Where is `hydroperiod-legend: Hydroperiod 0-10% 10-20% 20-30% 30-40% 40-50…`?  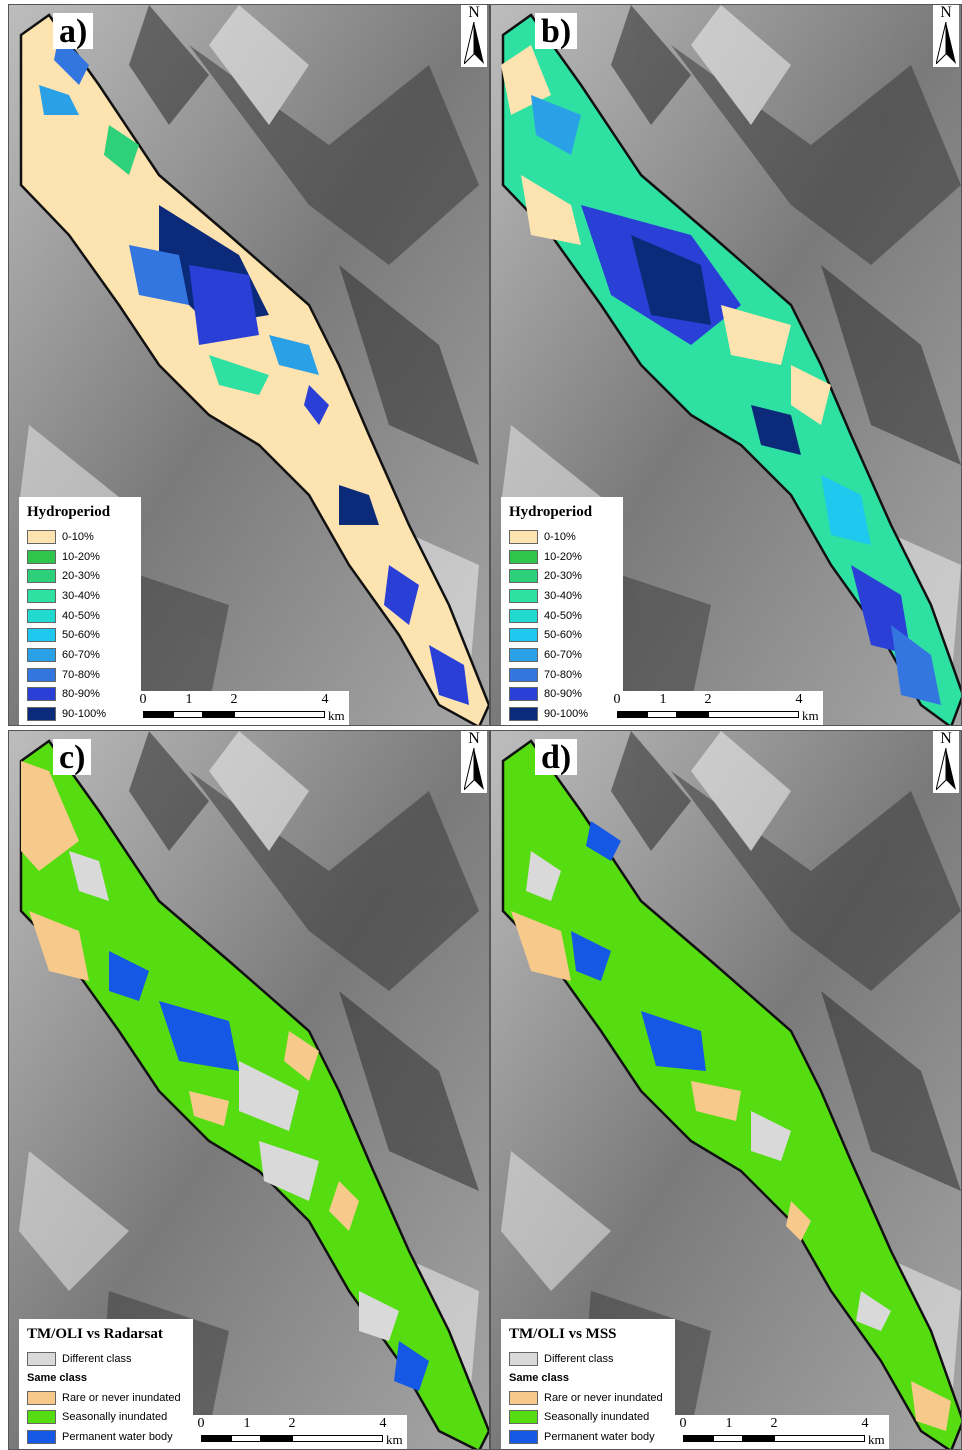
hydroperiod-legend: Hydroperiod 0-10% 10-20% 20-30% 30-40% 40-50… is located at coordinates (562, 611).